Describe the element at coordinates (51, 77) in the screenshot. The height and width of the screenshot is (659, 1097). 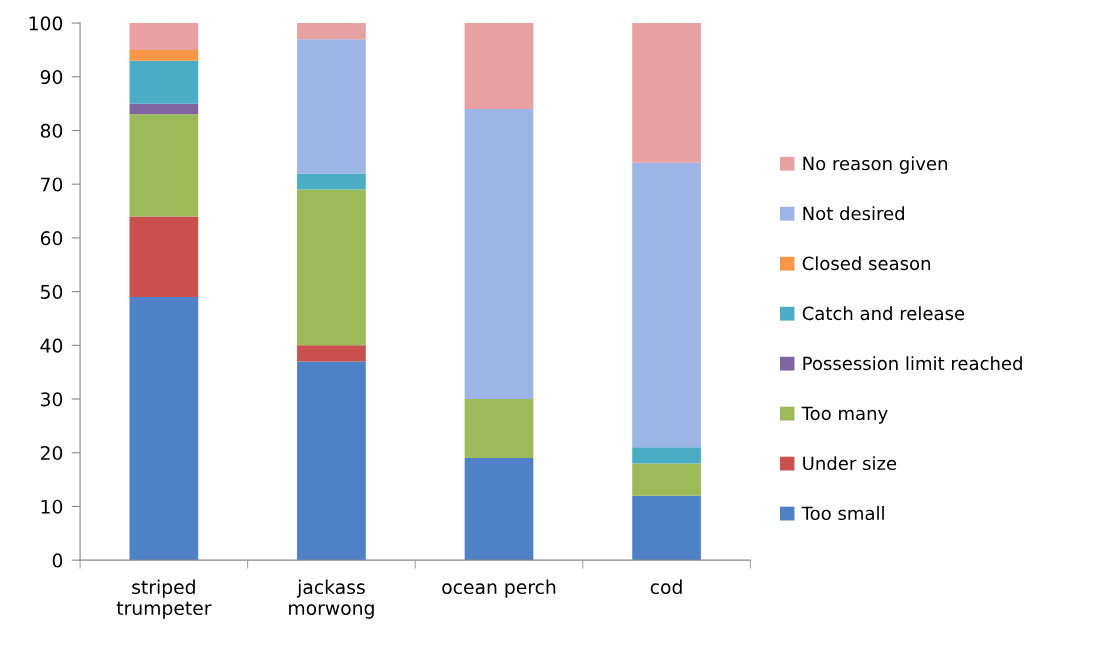
I see `y-tick-label: 90` at that location.